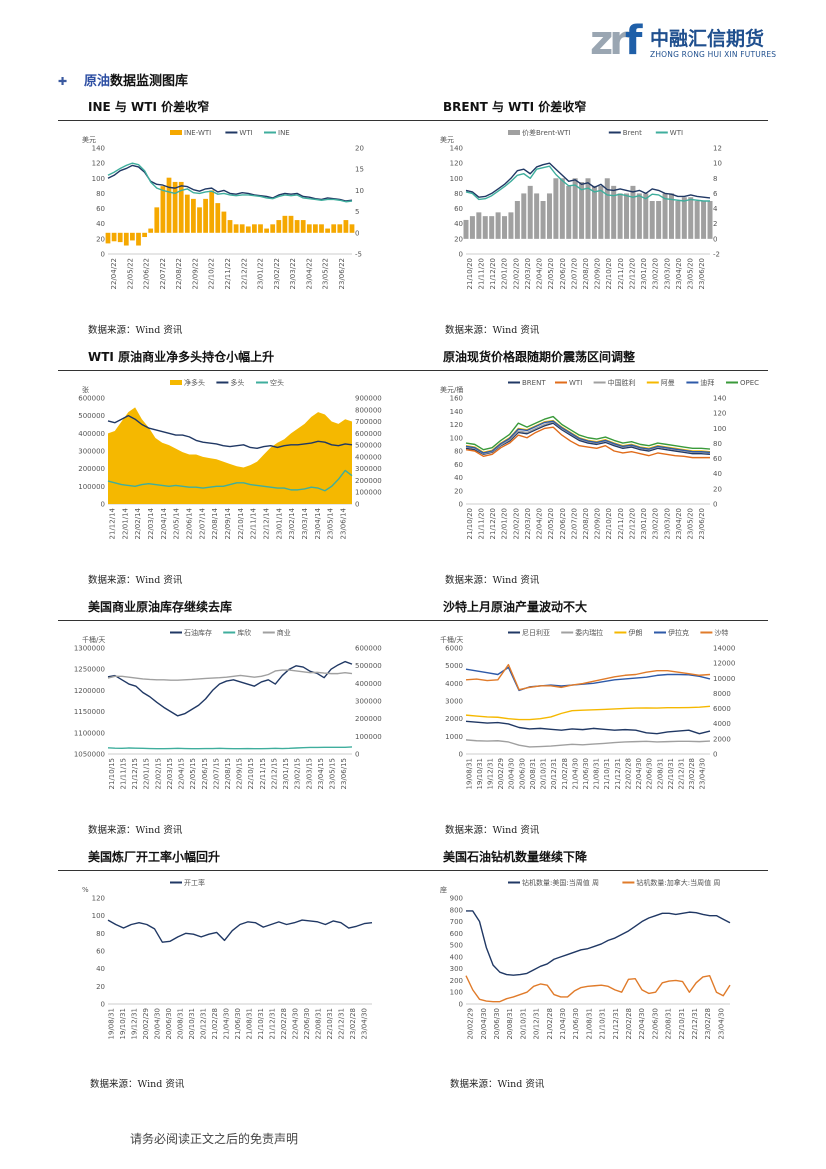 This screenshot has width=826, height=1169. I want to click on legend: 开工率, so click(187, 882).